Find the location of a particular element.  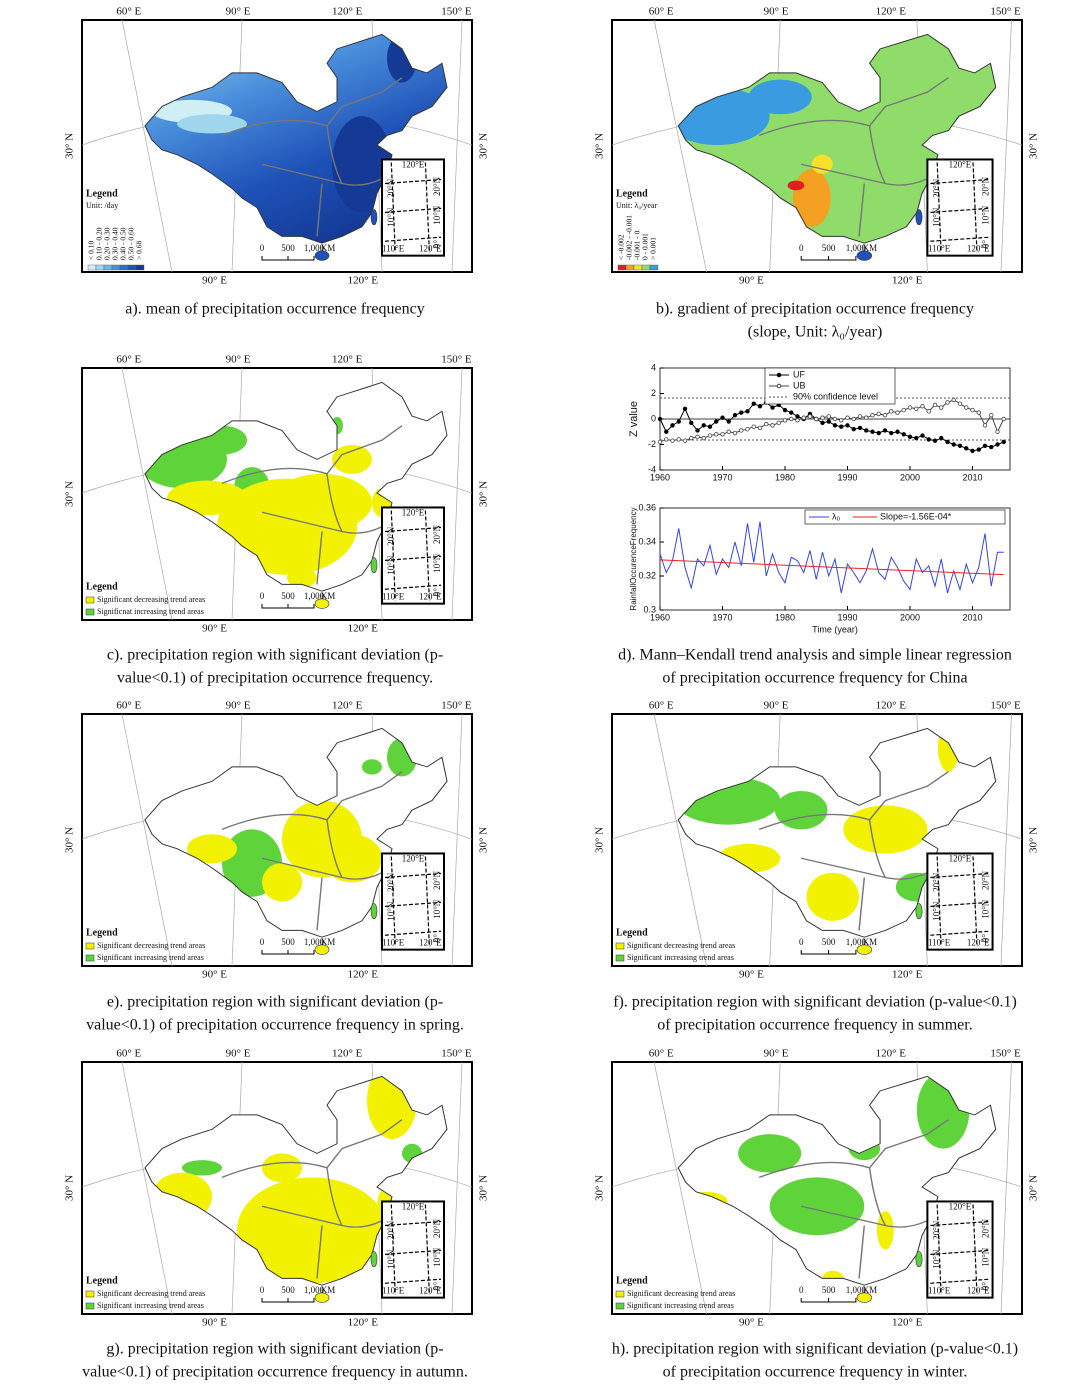

x-tick-label: 1970 is located at coordinates (722, 617).